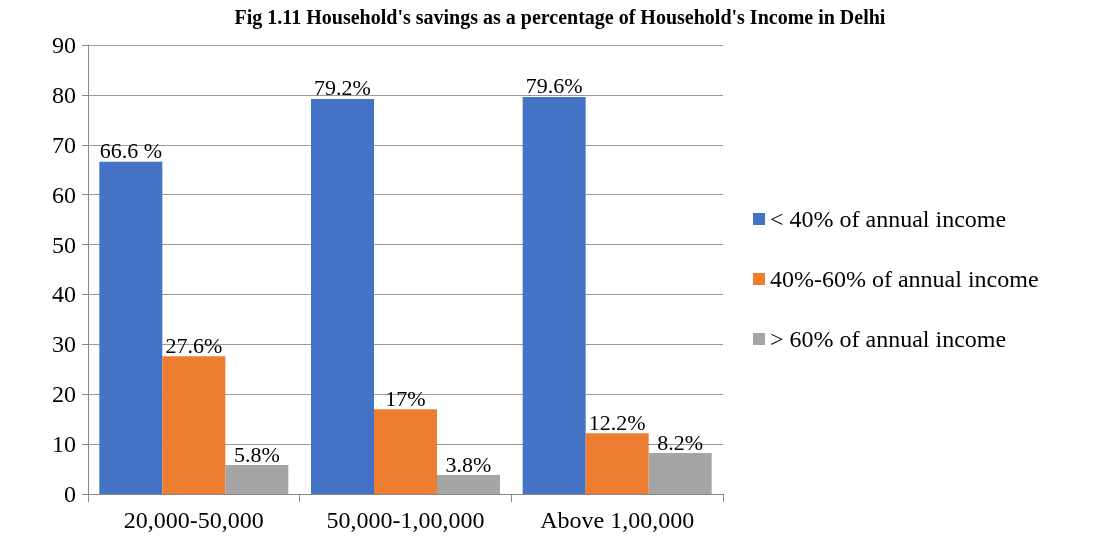 The image size is (1120, 558). I want to click on legend-label: 40%-60% of annual income, so click(904, 279).